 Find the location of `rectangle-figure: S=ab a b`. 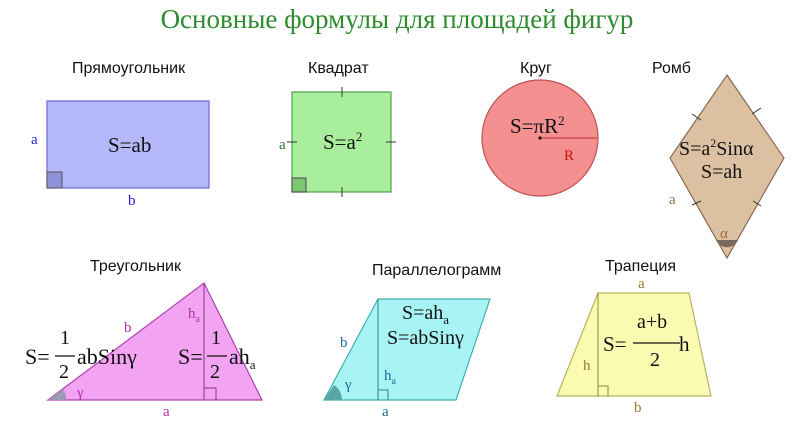

rectangle-figure: S=ab a b is located at coordinates (120, 154).